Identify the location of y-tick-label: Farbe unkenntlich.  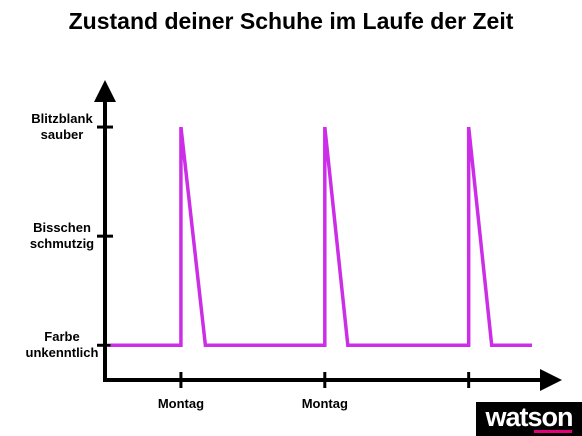
(62, 345).